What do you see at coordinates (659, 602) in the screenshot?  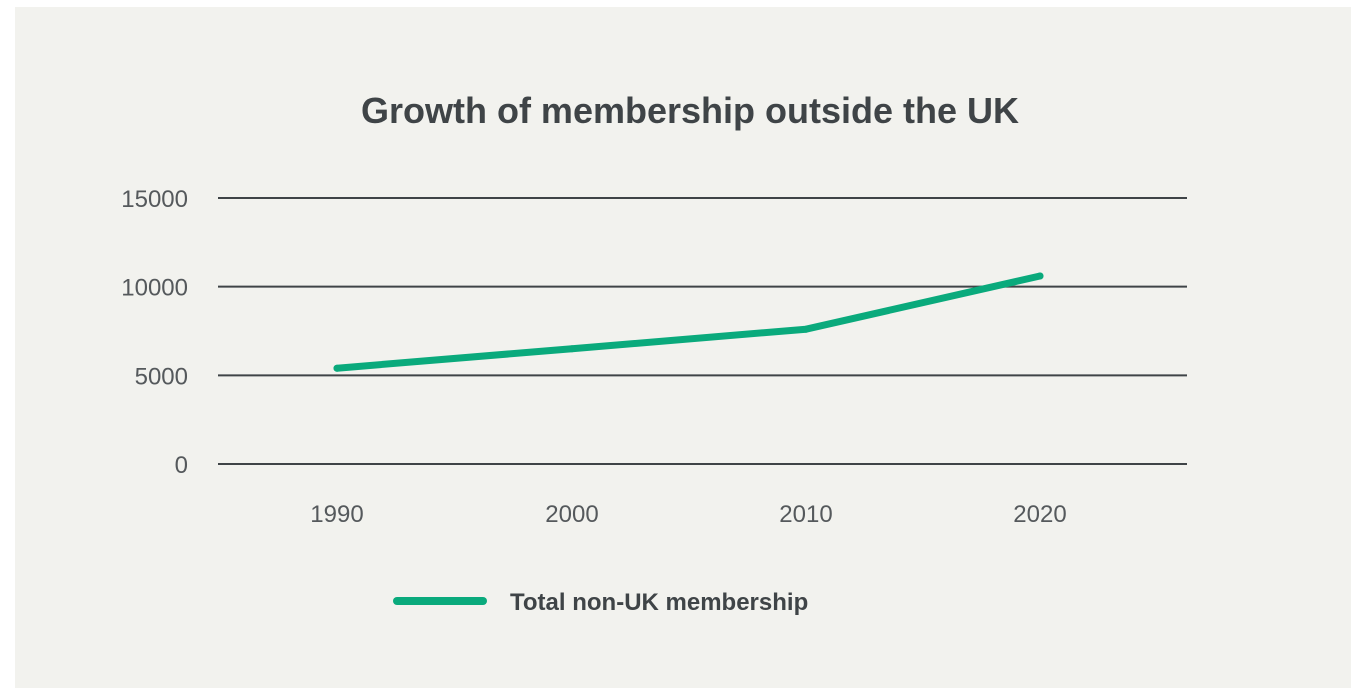 I see `legend-label: Total non-UK membership` at bounding box center [659, 602].